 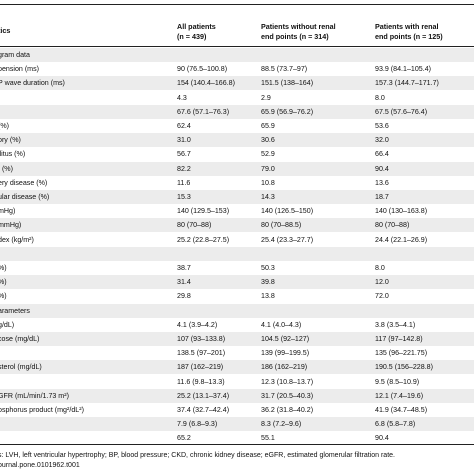 I want to click on table-row: ular disease (%) 15.3 14.3 18.7, so click(x=237, y=197).